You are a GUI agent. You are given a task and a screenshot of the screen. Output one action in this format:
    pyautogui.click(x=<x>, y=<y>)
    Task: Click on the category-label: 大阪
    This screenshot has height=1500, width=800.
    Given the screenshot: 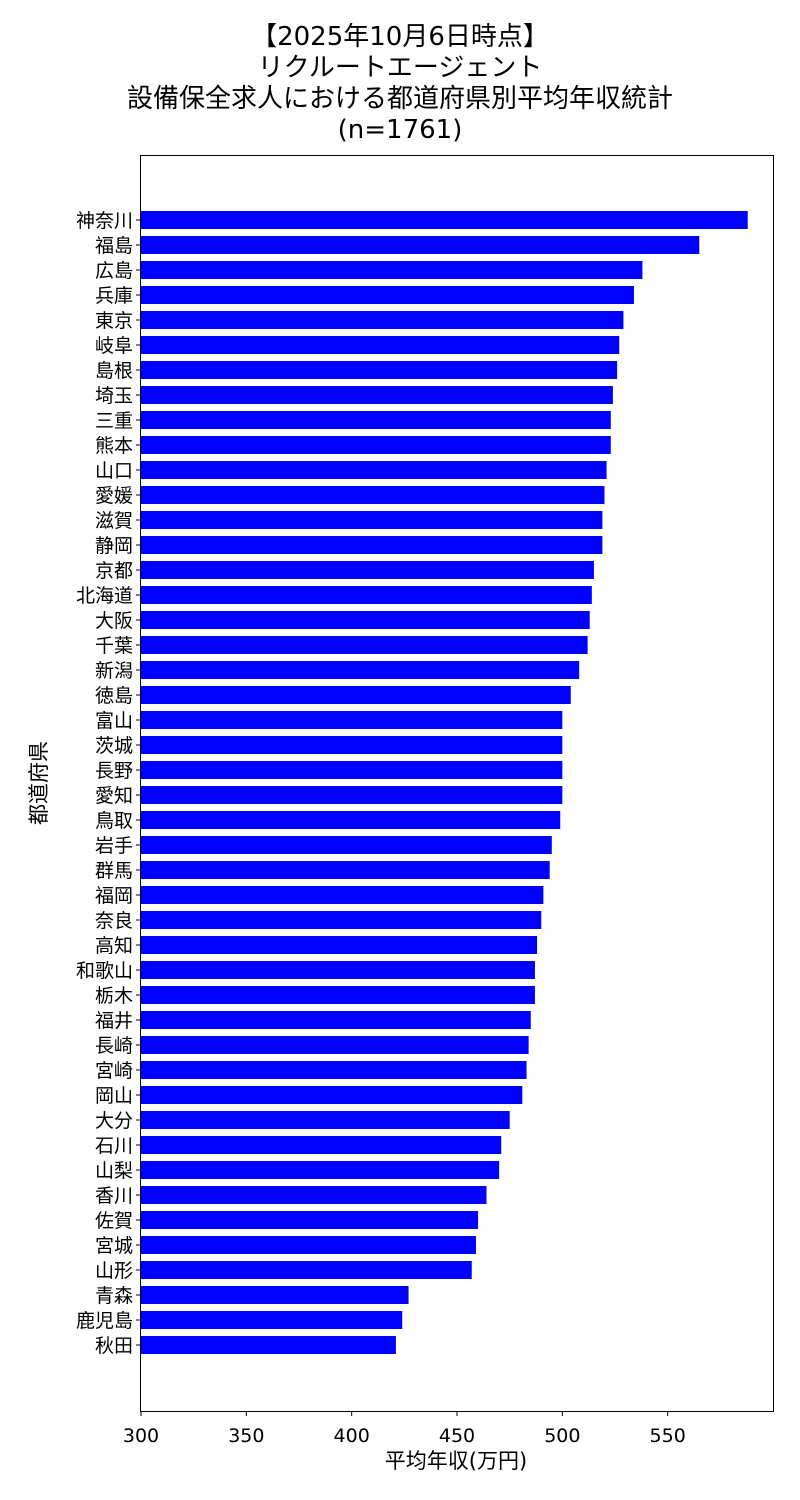 What is the action you would take?
    pyautogui.click(x=114, y=621)
    